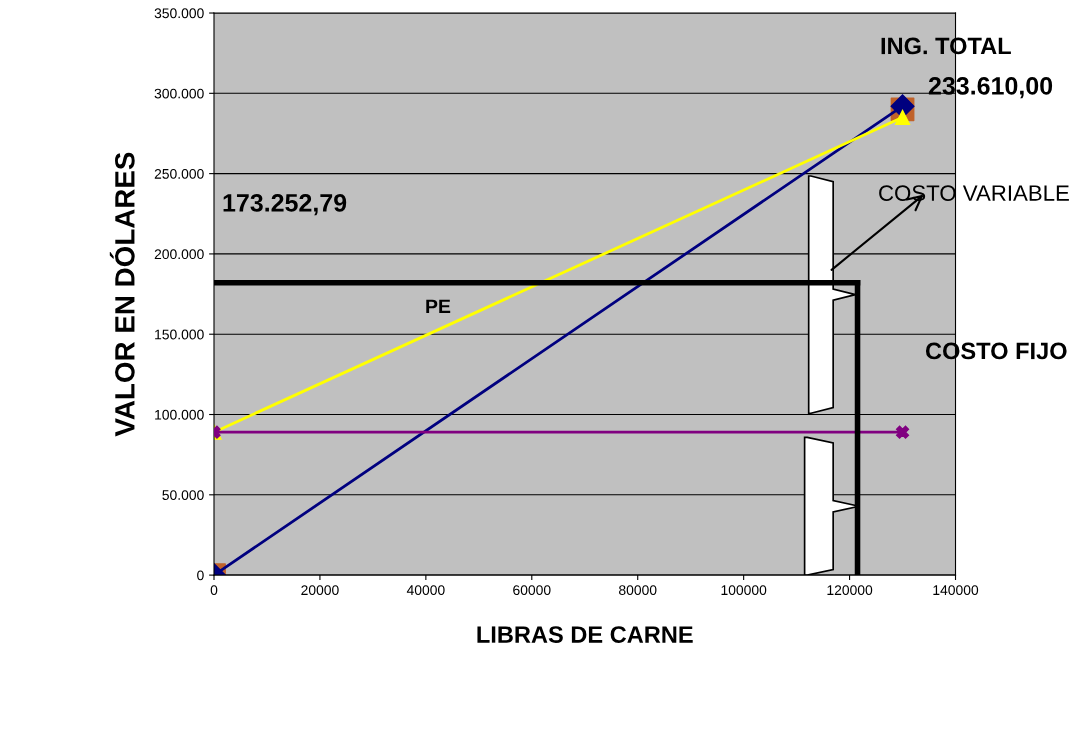  What do you see at coordinates (122, 294) in the screenshot?
I see `y-axis-title: VALOR EN DÓLARES` at bounding box center [122, 294].